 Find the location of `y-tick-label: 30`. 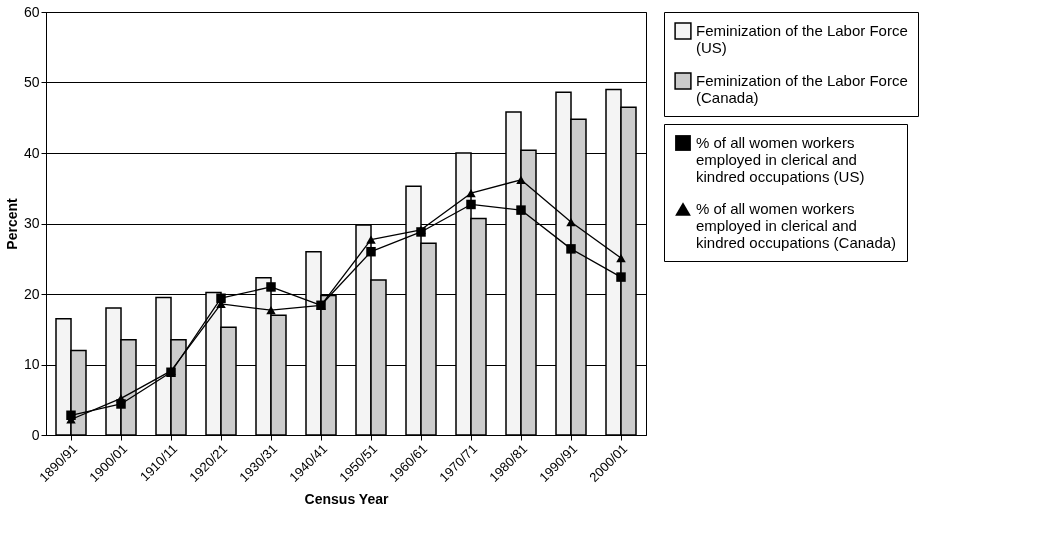

y-tick-label: 30 is located at coordinates (31, 223).